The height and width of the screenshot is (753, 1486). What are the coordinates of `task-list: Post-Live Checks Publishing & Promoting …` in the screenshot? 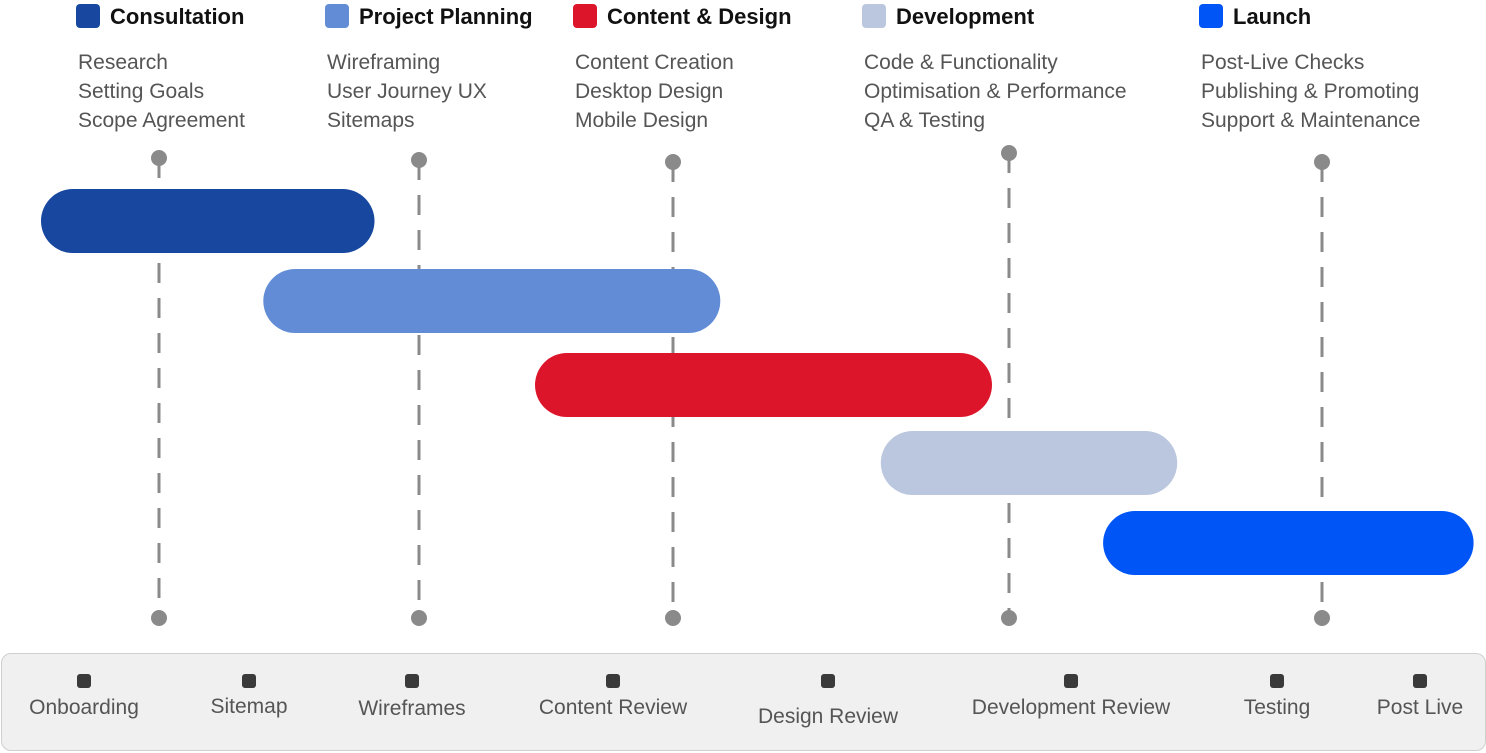 It's located at (1310, 91).